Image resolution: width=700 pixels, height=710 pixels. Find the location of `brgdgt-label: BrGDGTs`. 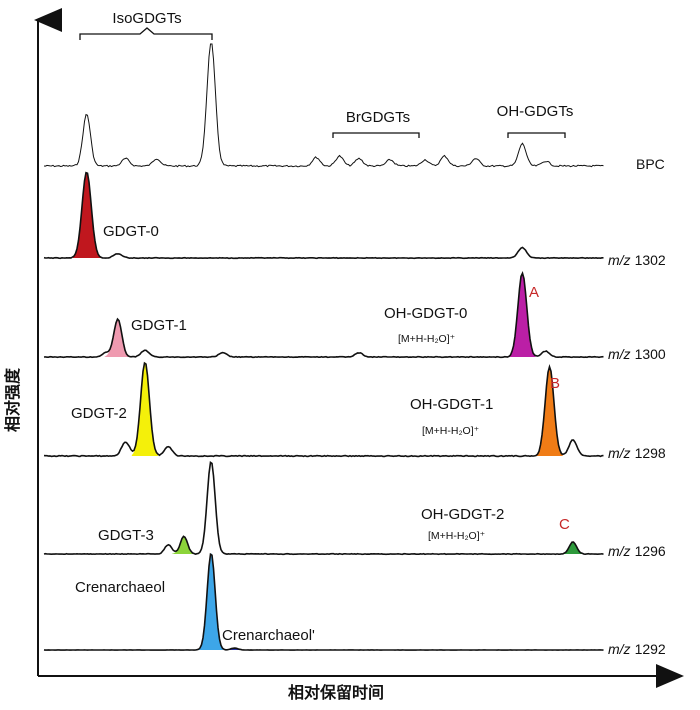

brgdgt-label: BrGDGTs is located at coordinates (378, 117).